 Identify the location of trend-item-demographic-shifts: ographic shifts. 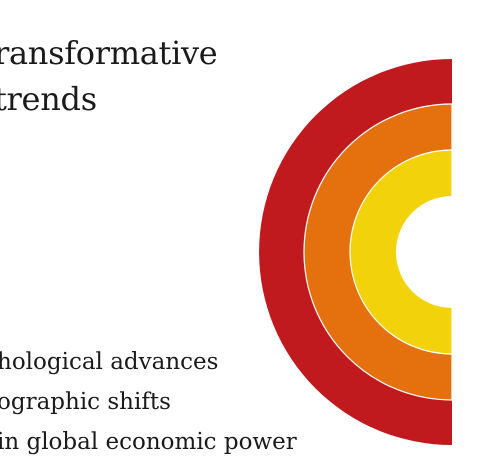
(85, 402).